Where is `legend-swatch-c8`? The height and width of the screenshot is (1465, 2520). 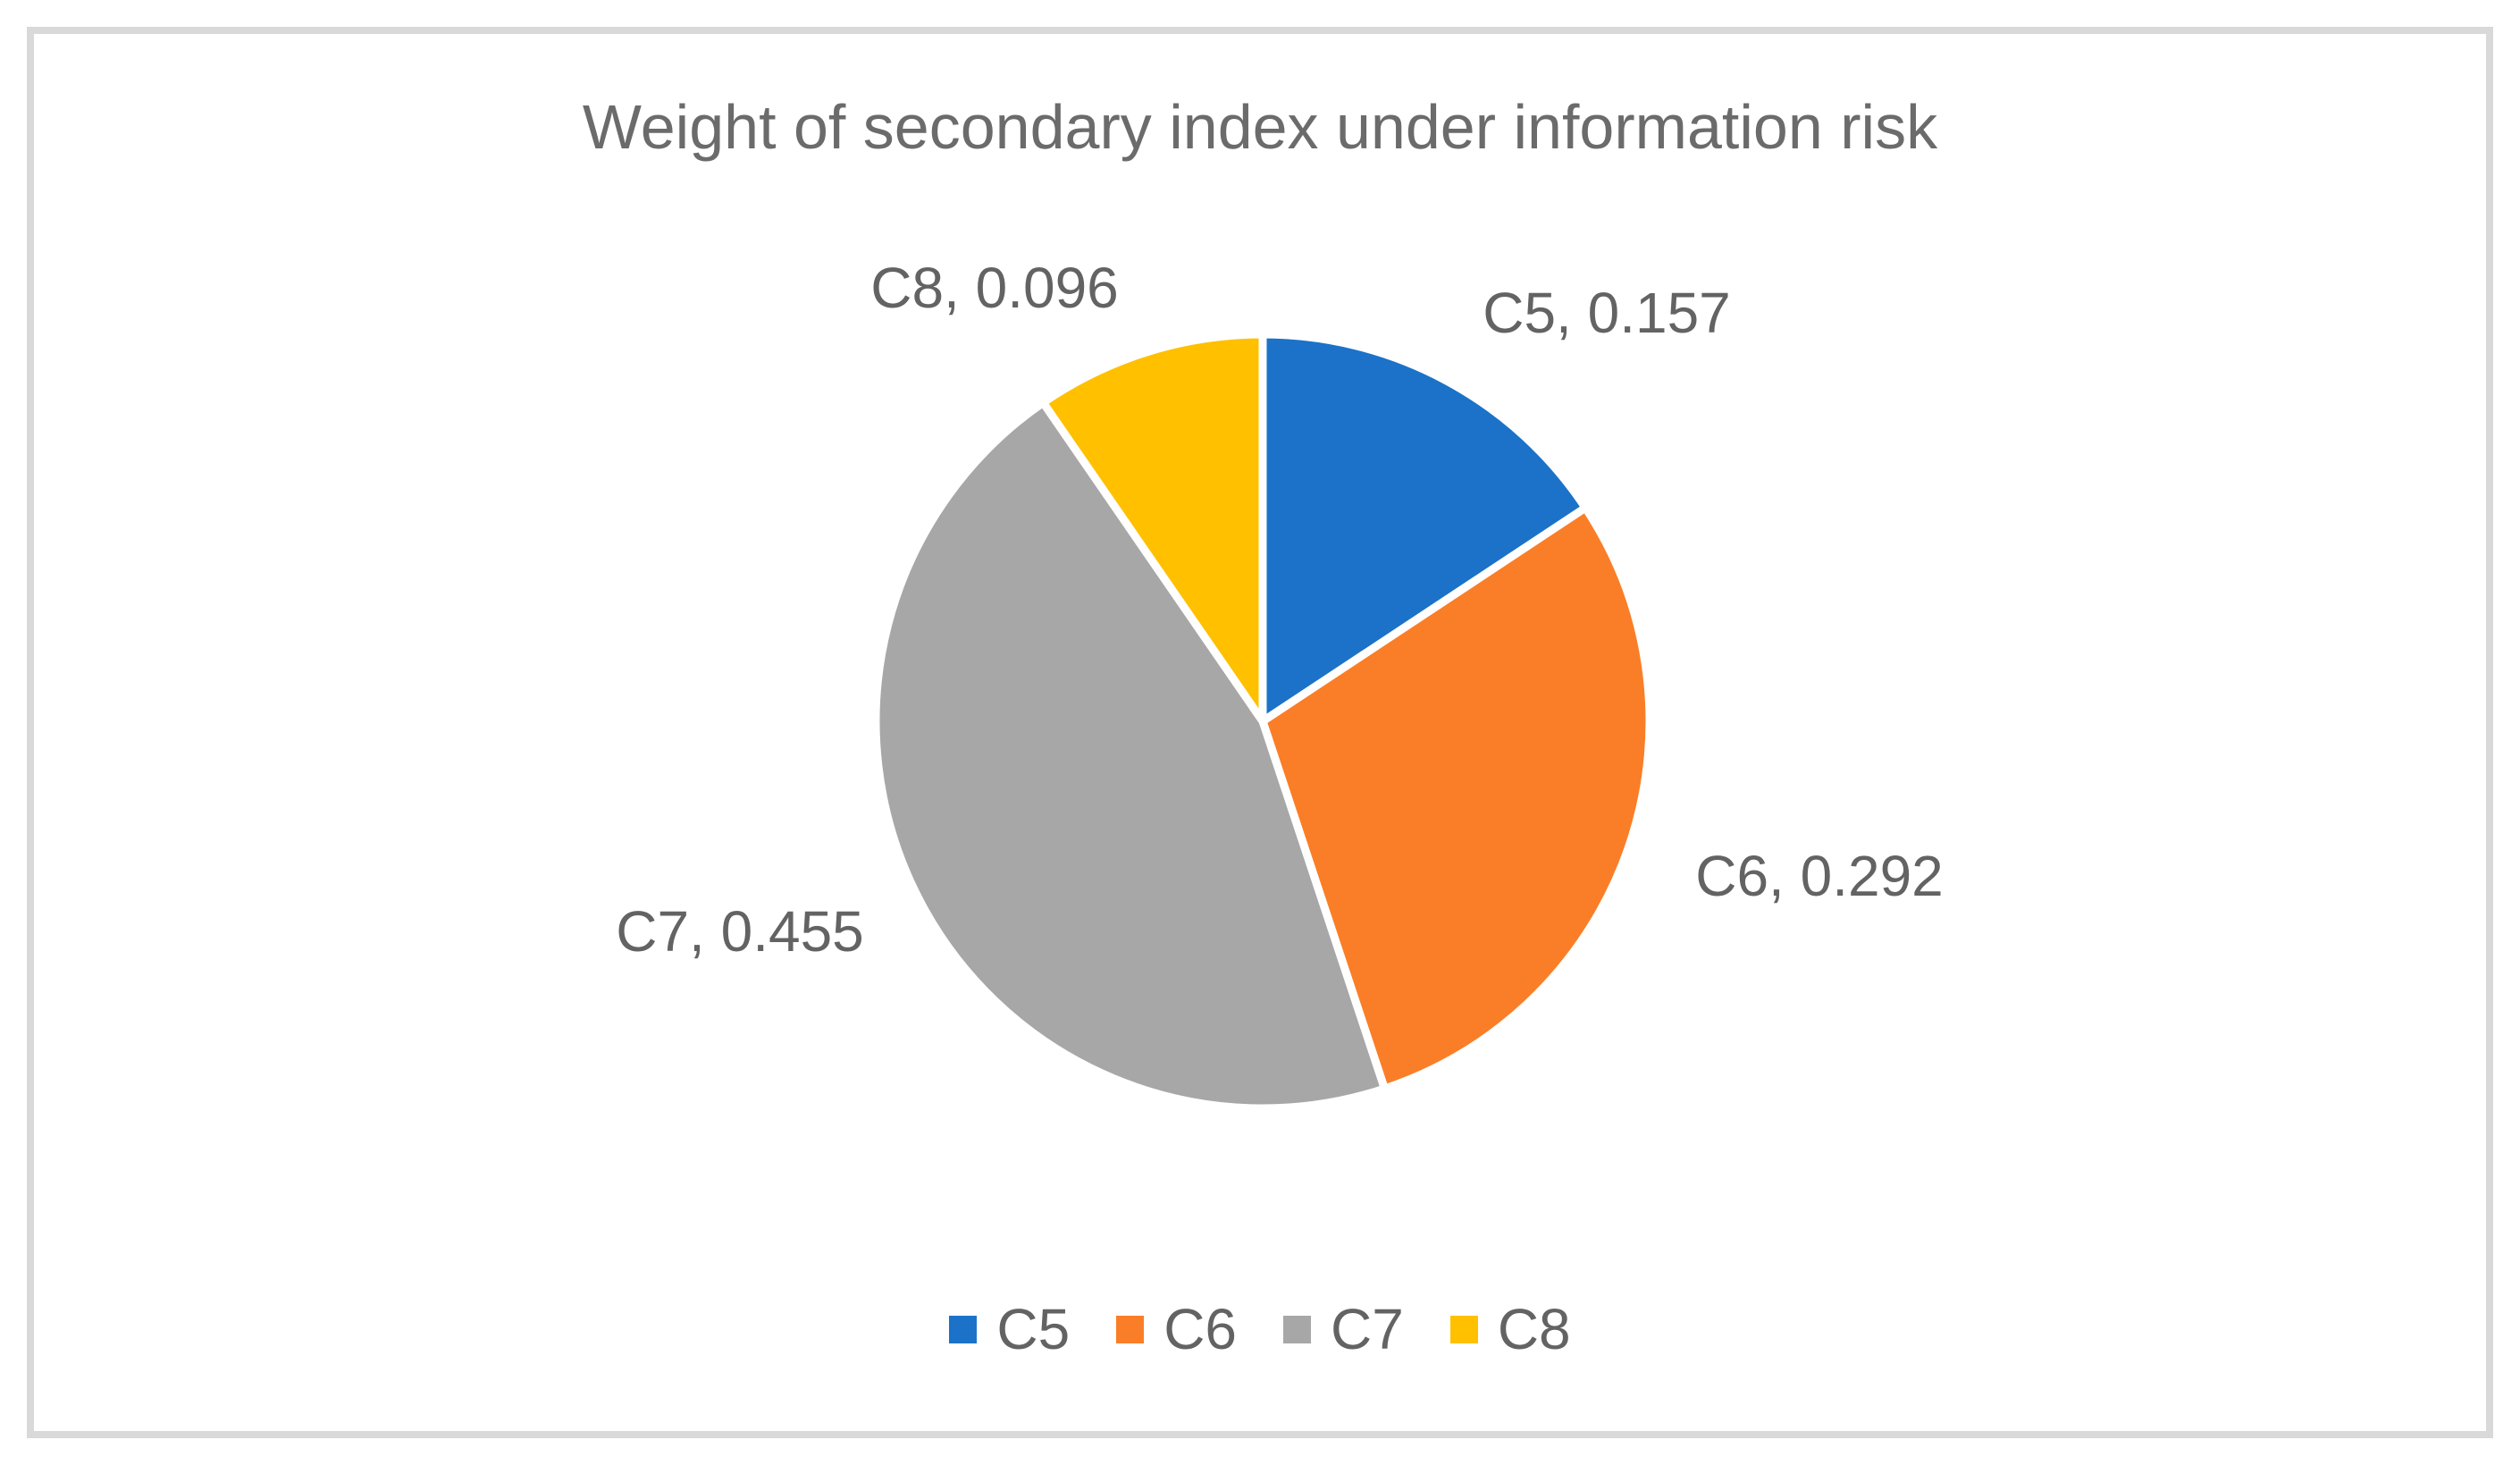 legend-swatch-c8 is located at coordinates (1463, 1329).